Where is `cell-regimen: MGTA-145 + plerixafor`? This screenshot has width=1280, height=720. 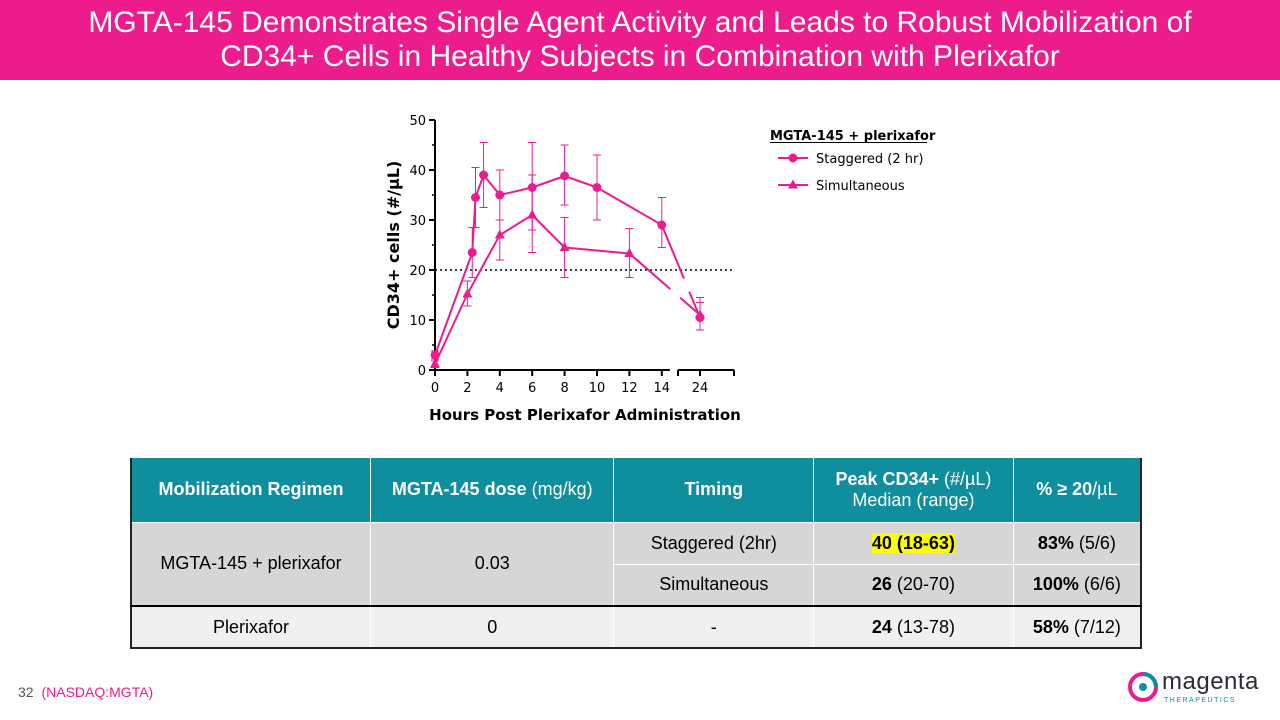 cell-regimen: MGTA-145 + plerixafor is located at coordinates (251, 564).